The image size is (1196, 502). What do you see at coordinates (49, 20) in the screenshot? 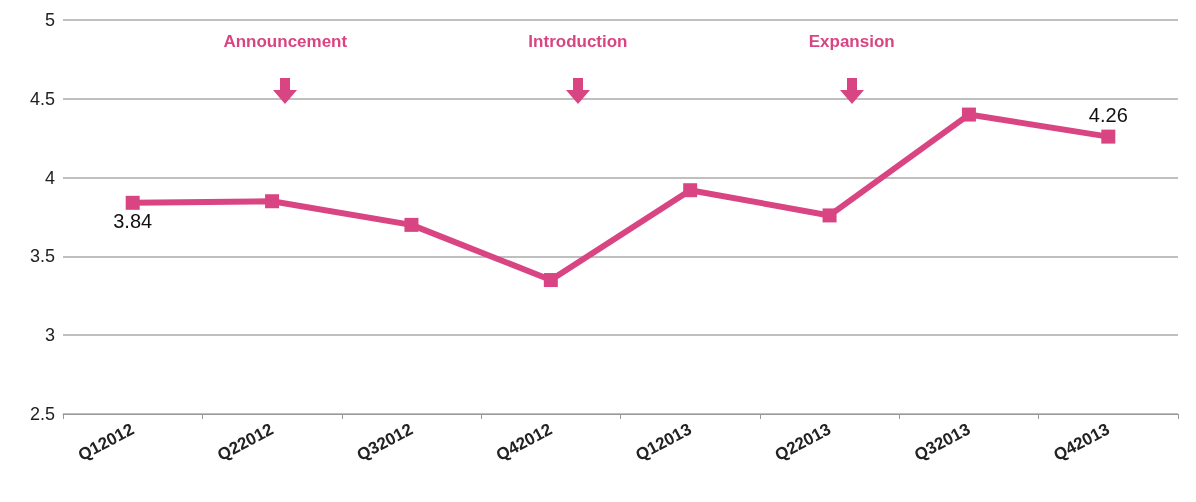
I see `y-tick-label: 5` at bounding box center [49, 20].